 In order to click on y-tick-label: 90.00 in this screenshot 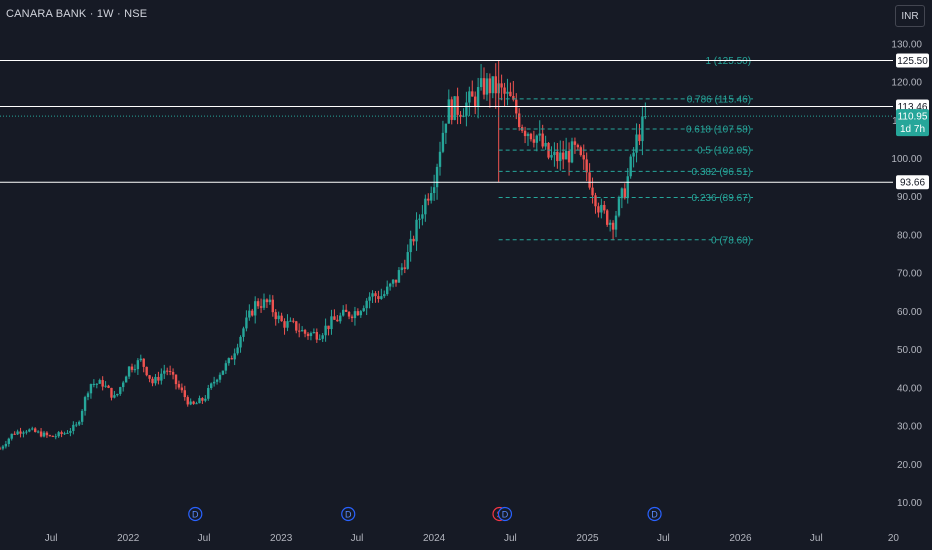, I will do `click(909, 197)`.